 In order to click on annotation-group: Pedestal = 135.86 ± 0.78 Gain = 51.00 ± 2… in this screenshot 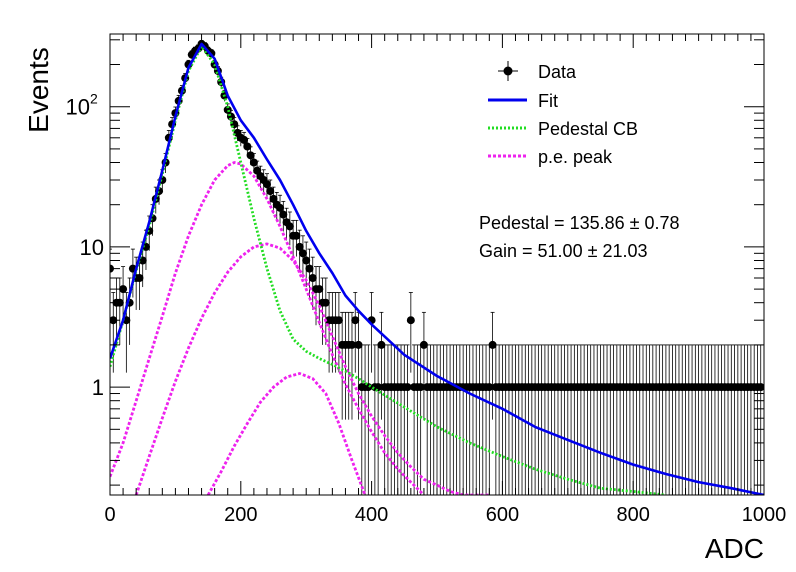, I will do `click(579, 237)`.